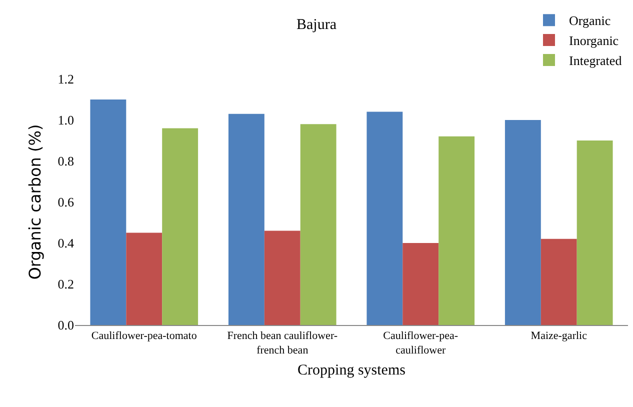  Describe the element at coordinates (590, 20) in the screenshot. I see `legend-label: Organic` at that location.